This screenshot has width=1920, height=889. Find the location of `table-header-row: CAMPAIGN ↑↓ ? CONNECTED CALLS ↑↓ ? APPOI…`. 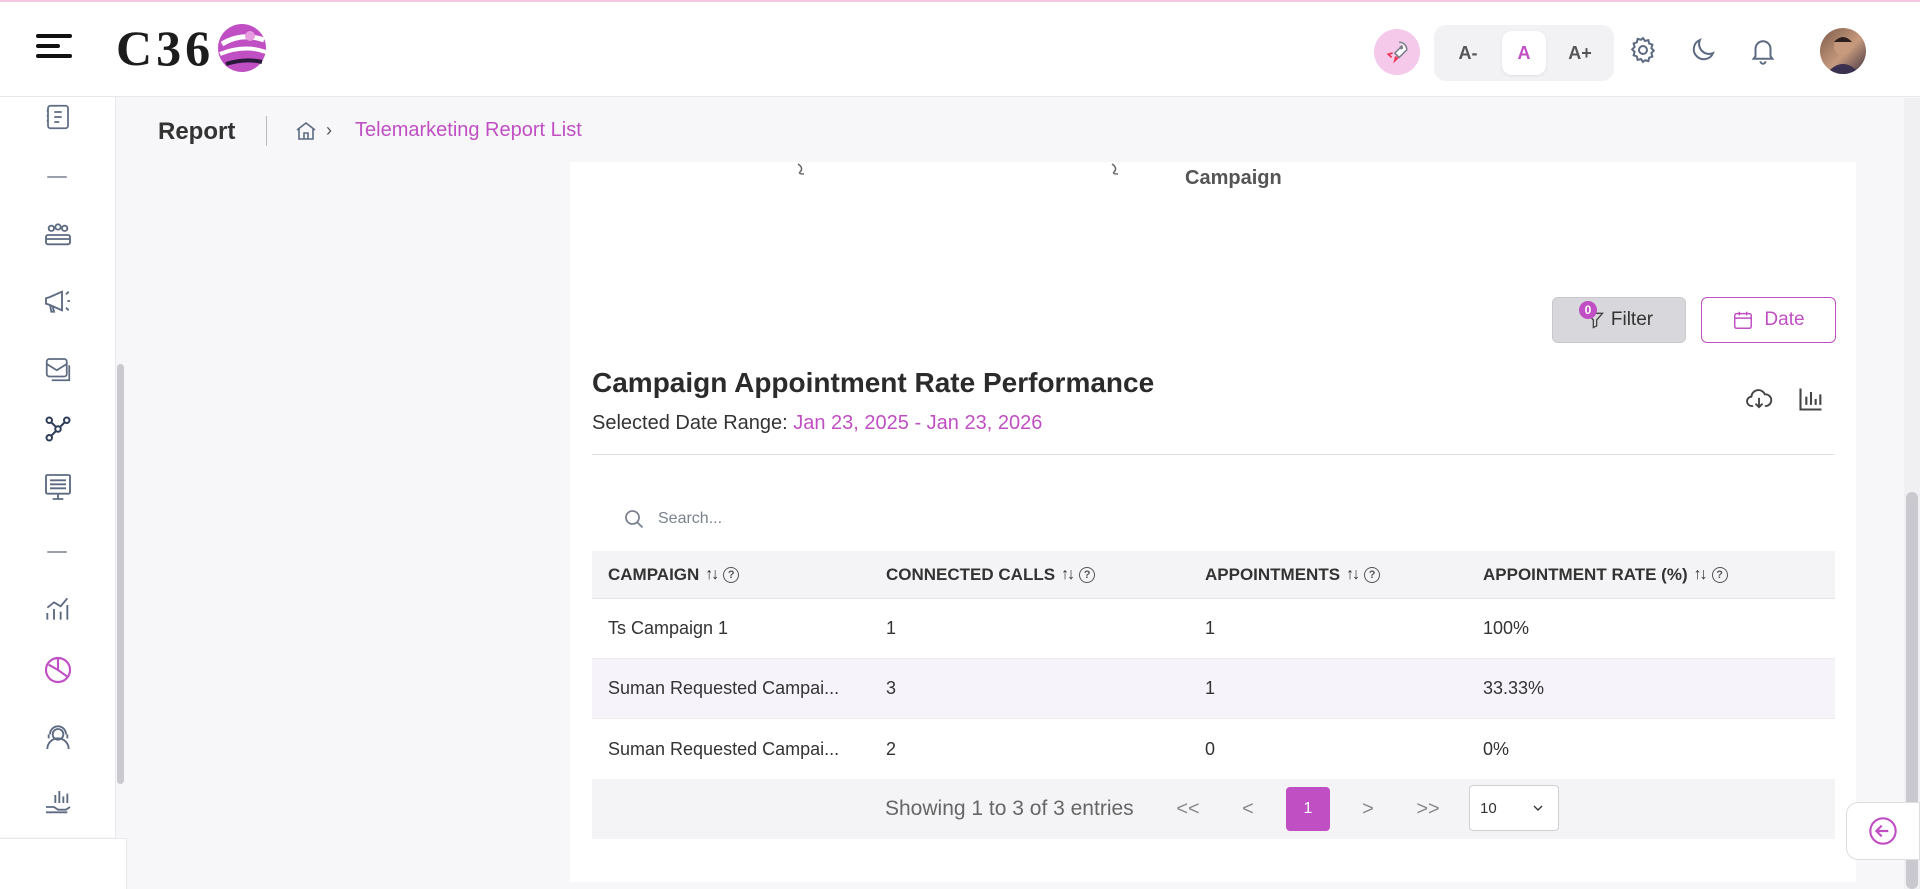

table-header-row: CAMPAIGN ↑↓ ? CONNECTED CALLS ↑↓ ? APPOI… is located at coordinates (1213, 575).